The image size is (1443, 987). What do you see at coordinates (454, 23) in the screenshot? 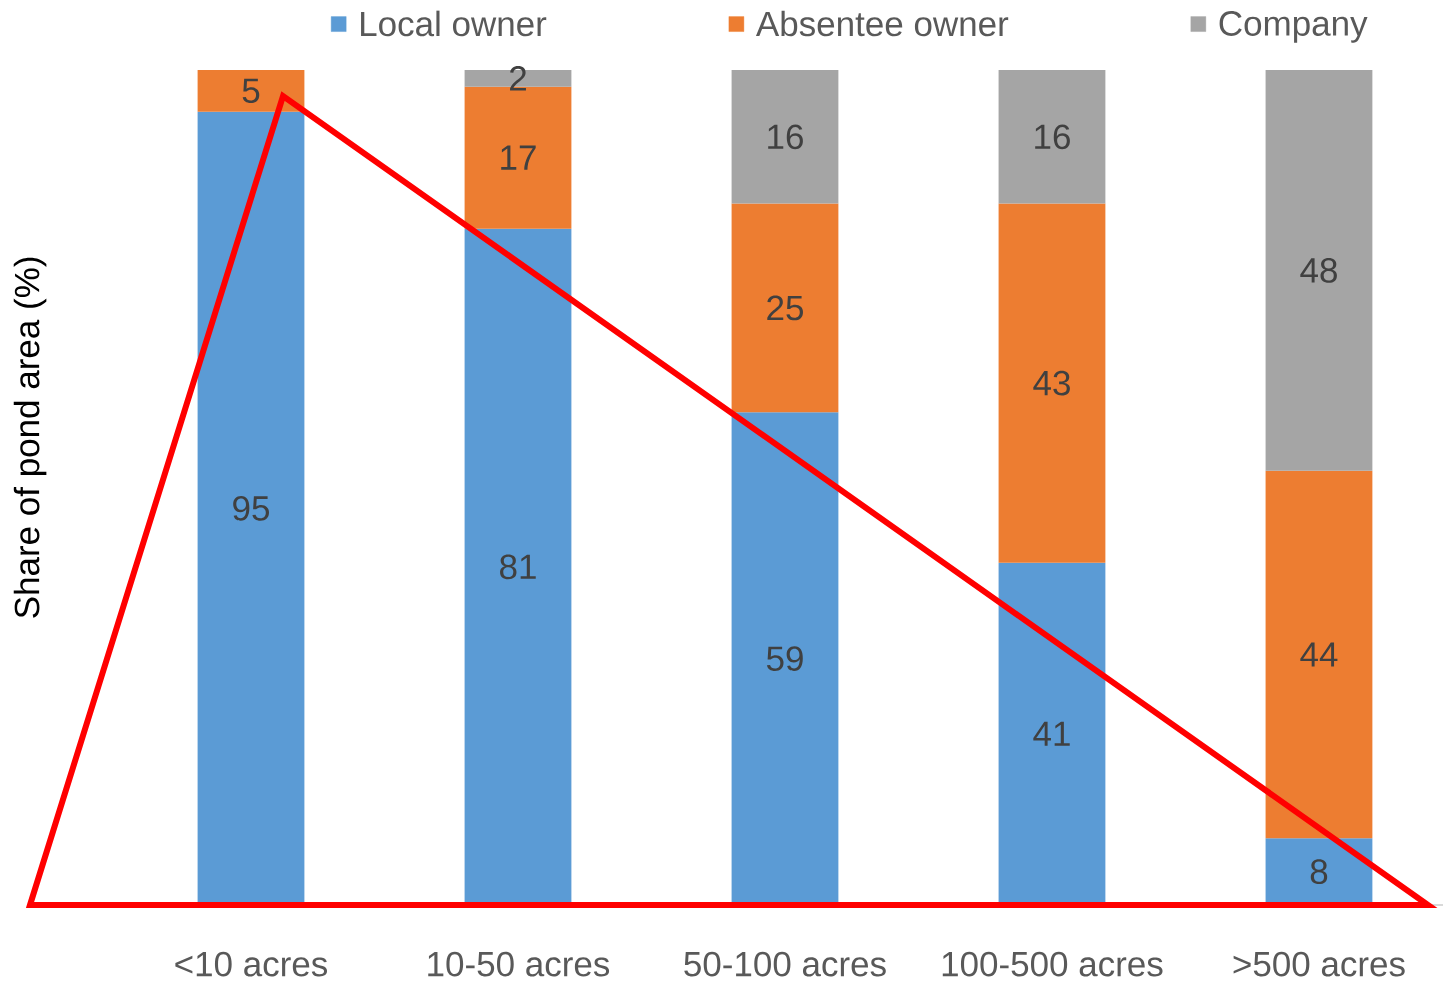
I see `legend-label: Local owner` at bounding box center [454, 23].